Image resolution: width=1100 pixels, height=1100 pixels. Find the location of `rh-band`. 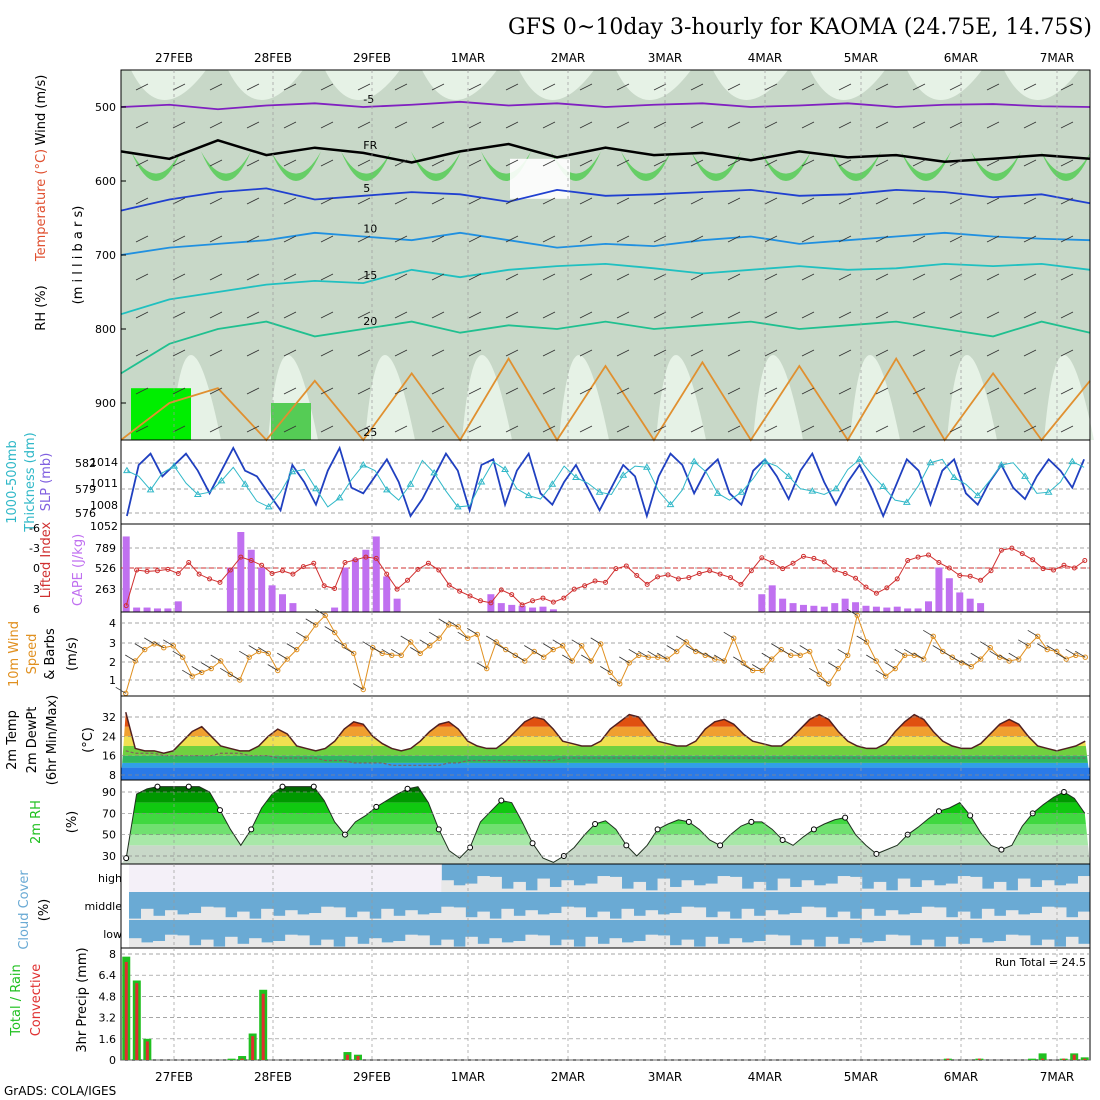

rh-band is located at coordinates (605, 829).